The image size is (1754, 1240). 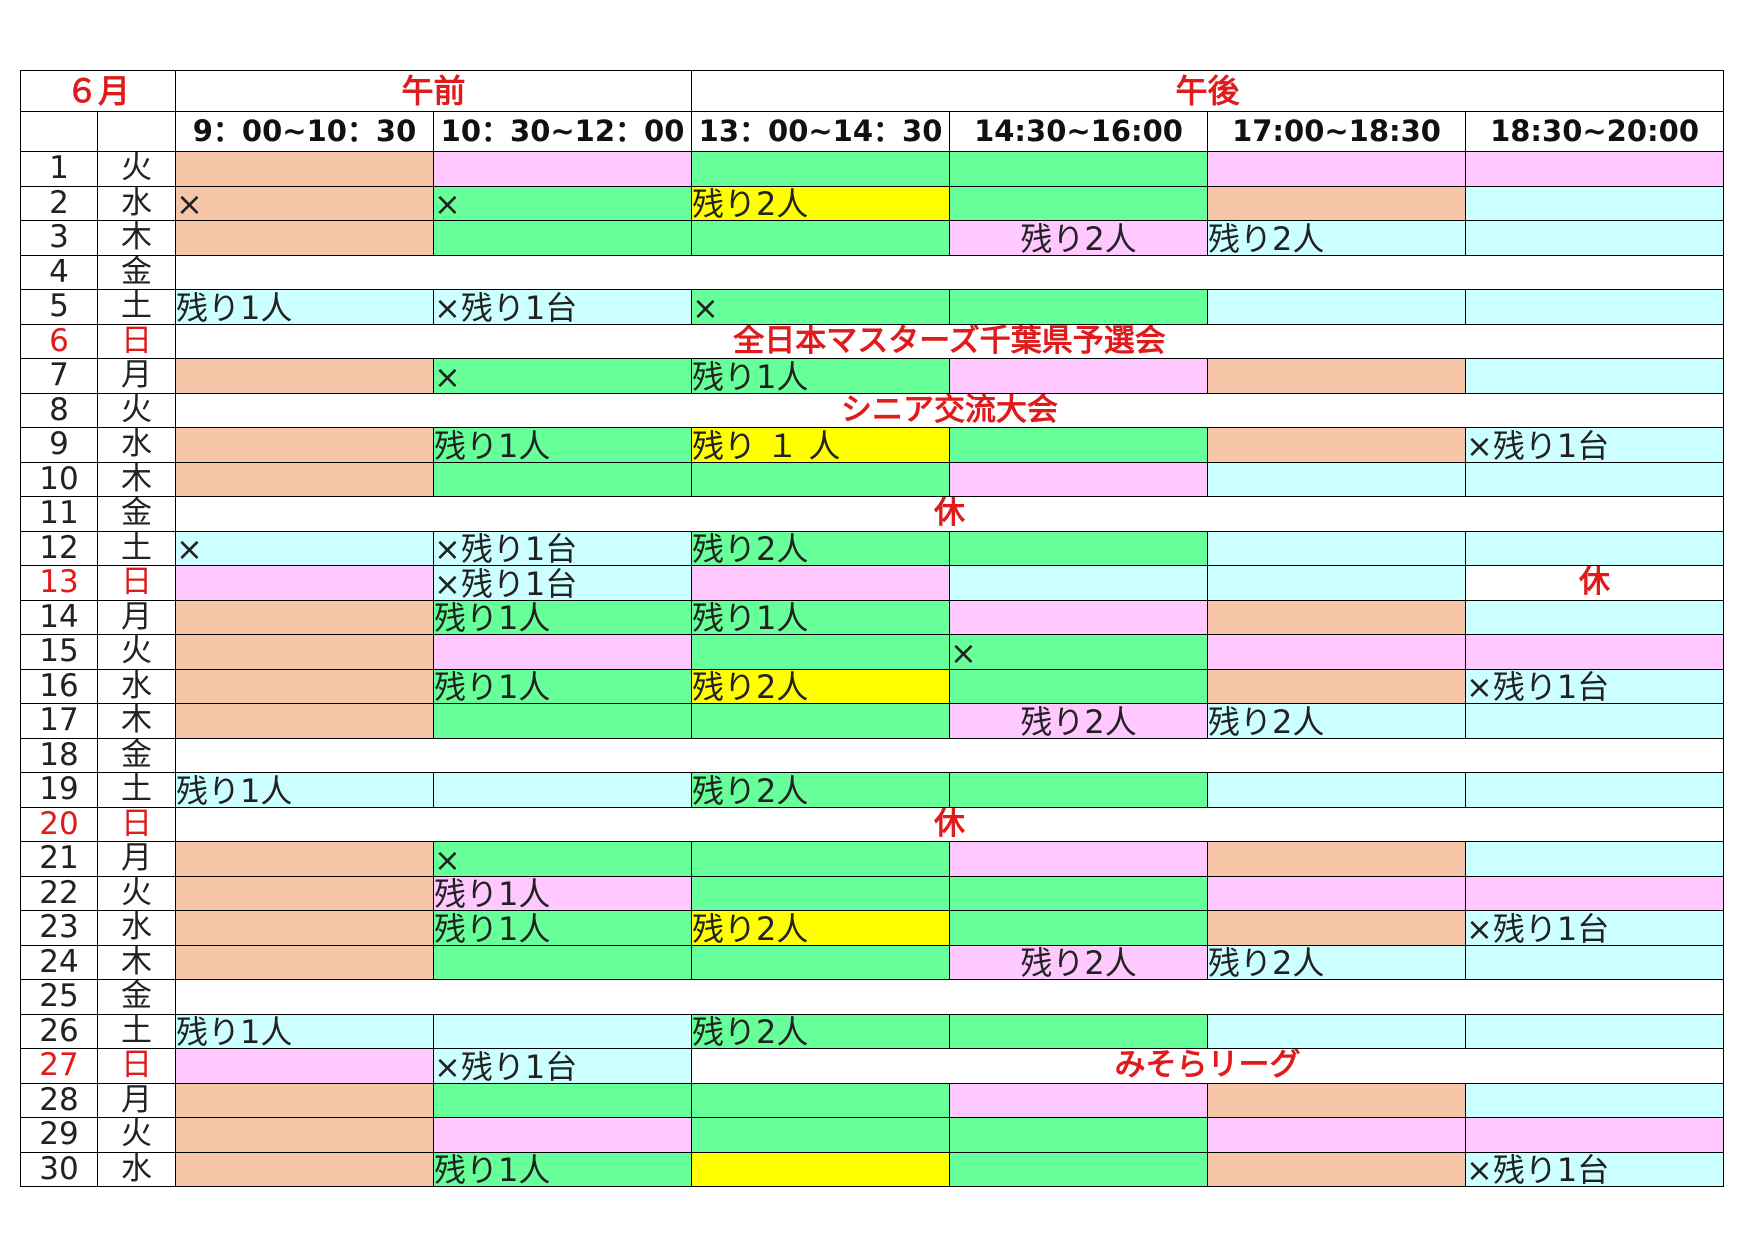 I want to click on table-row: 5 土残り1人 ×残り1台 ×, so click(x=872, y=307).